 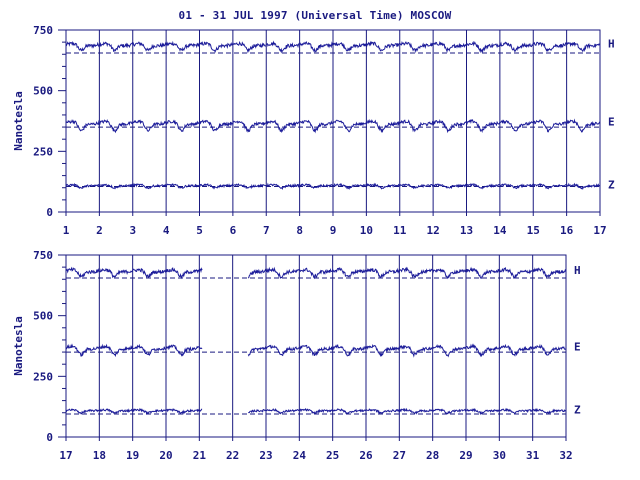 I want to click on x-tick-label: 24, so click(x=300, y=455).